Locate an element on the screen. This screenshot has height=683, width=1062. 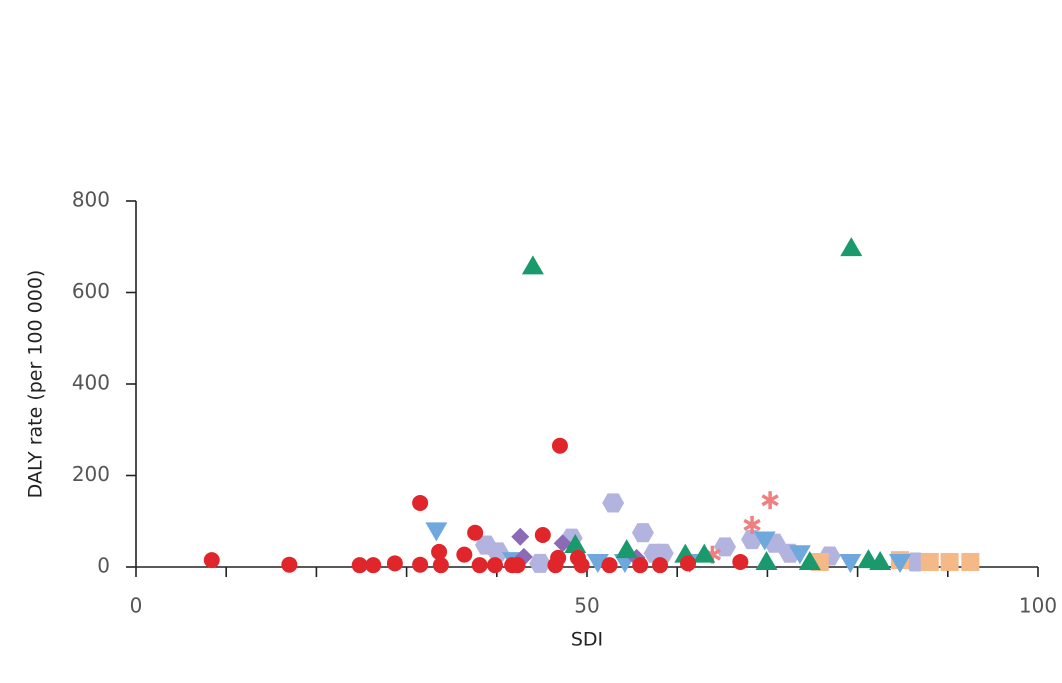
y-tick-label: 0 is located at coordinates (103, 566).